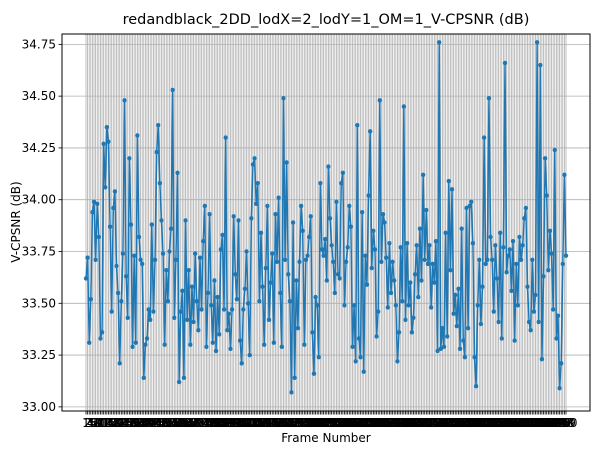 The width and height of the screenshot is (600, 455). I want to click on x-tick-label: 203, so click(410, 423).